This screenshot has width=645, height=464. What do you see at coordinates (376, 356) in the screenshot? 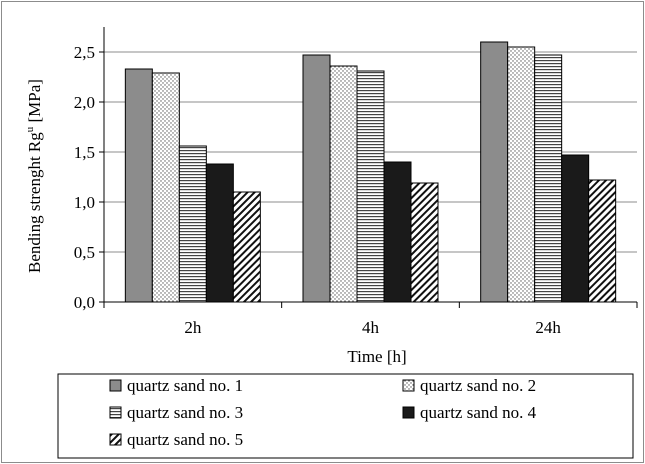
I see `x-axis-label: Time [h]` at bounding box center [376, 356].